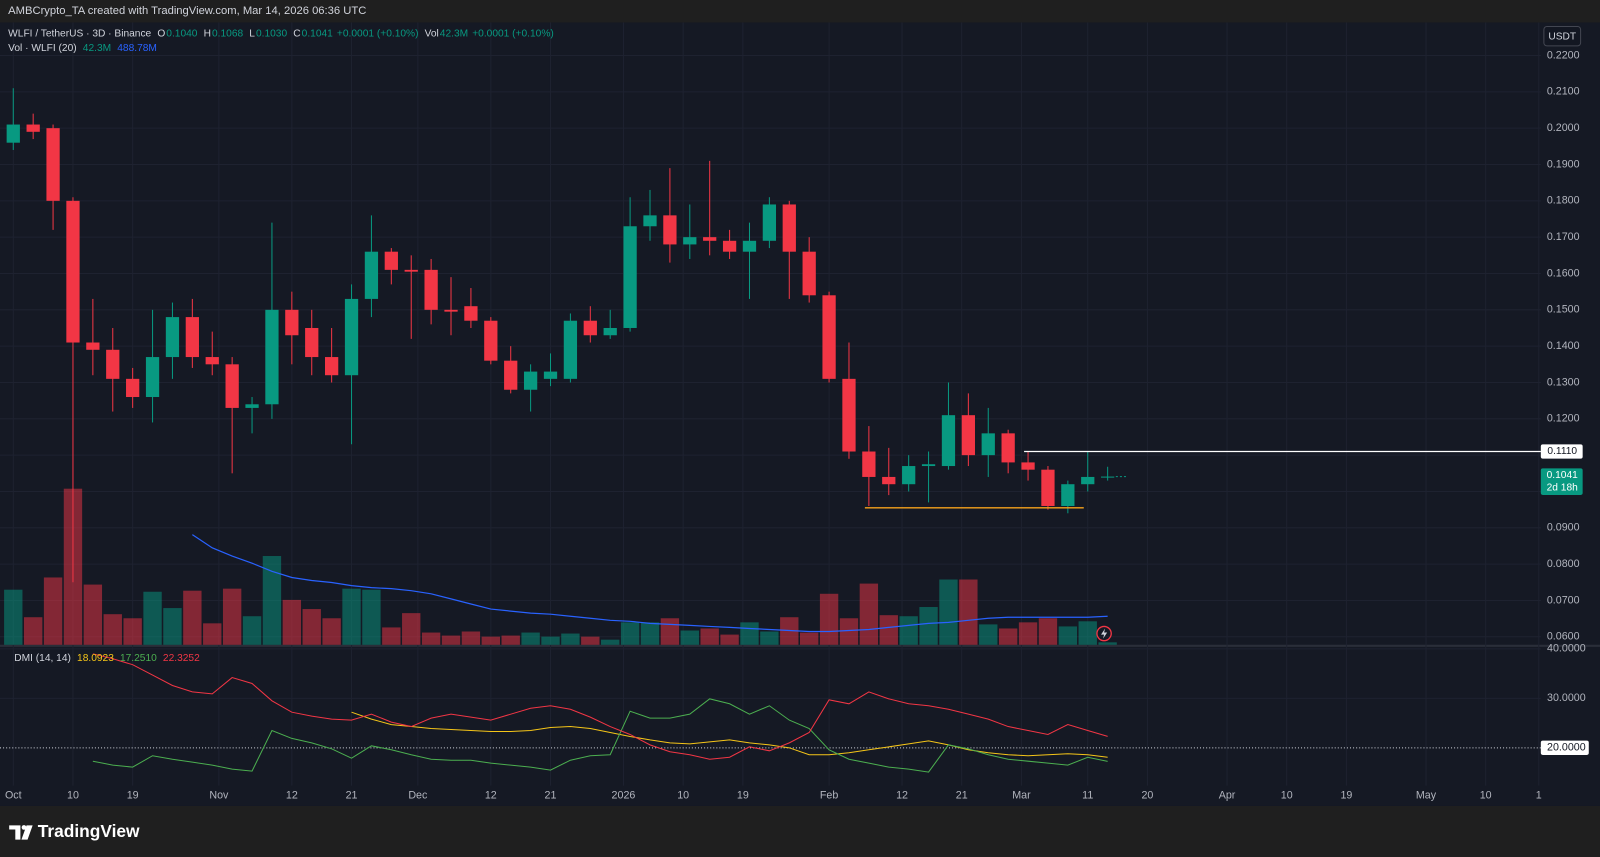  What do you see at coordinates (1087, 796) in the screenshot?
I see `x-tick-label: 11` at bounding box center [1087, 796].